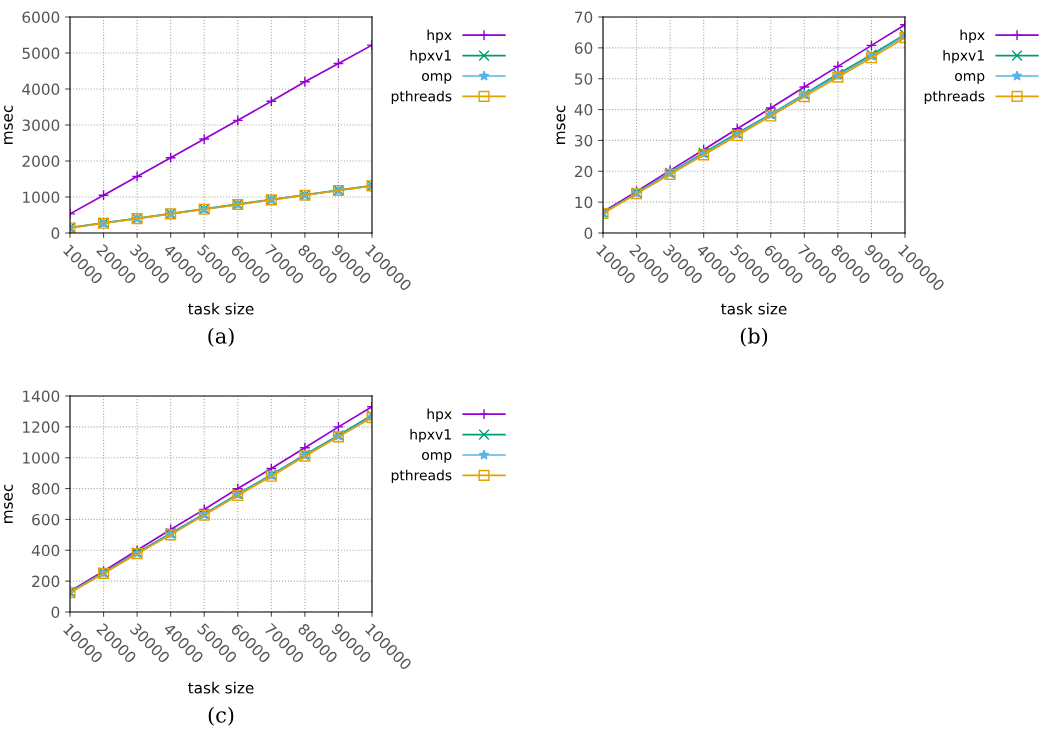 This screenshot has width=1061, height=752. I want to click on y-tick-label: 1200, so click(41, 427).